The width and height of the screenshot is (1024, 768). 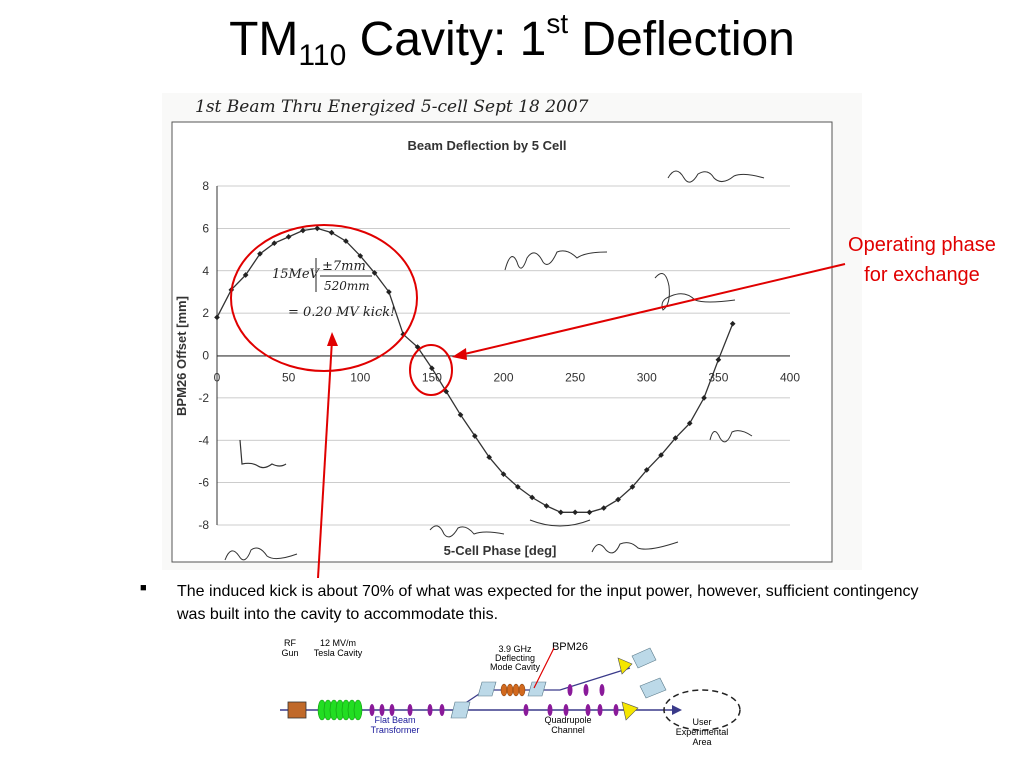 I want to click on y-tick-label: -6, so click(x=203, y=483).